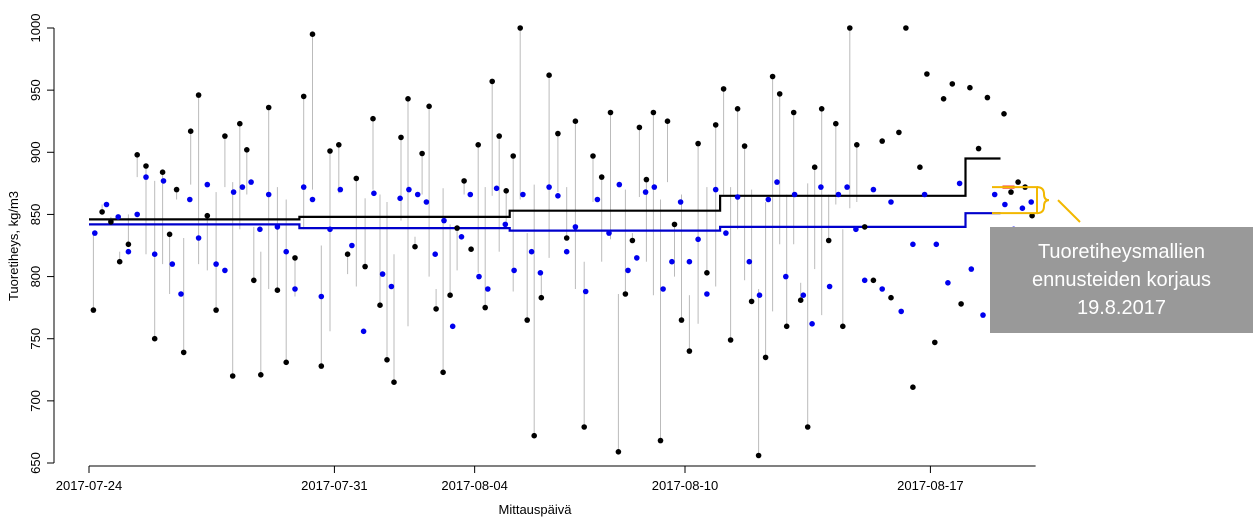 The image size is (1253, 527). Describe the element at coordinates (474, 485) in the screenshot. I see `x-tick-label: 2017-08-04` at that location.